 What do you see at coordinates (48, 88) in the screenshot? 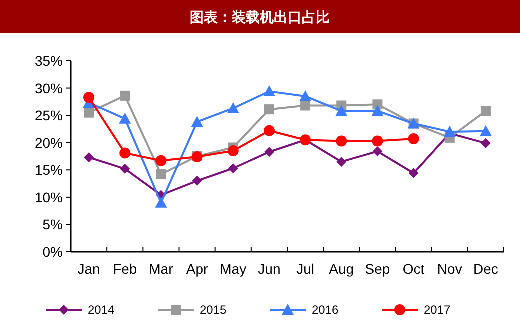
I see `y-tick-label: 30%` at bounding box center [48, 88].